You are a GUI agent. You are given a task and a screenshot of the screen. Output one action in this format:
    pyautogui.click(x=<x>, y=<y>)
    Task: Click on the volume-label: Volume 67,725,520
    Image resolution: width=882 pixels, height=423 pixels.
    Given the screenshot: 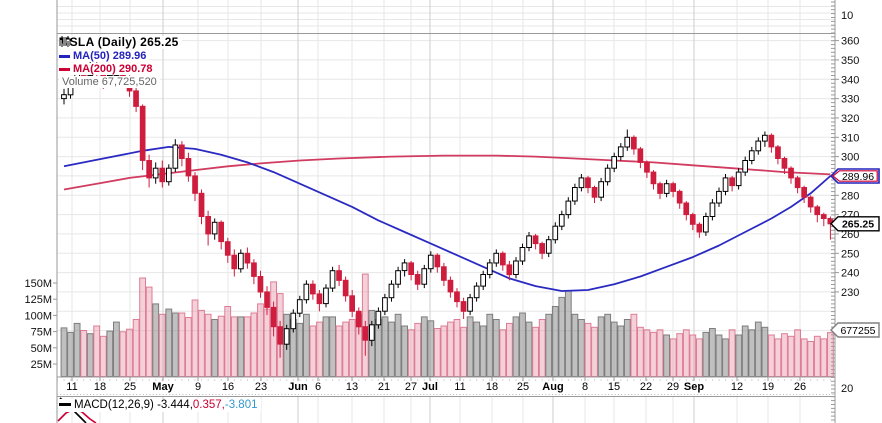 What is the action you would take?
    pyautogui.click(x=109, y=82)
    